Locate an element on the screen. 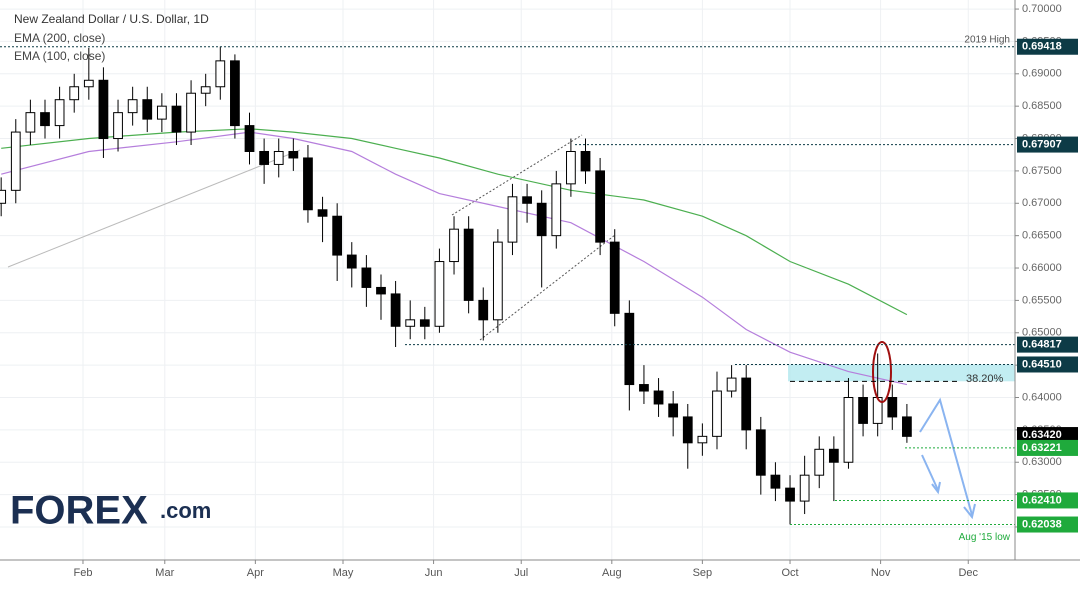 This screenshot has height=597, width=1080. x-tick-label: May is located at coordinates (343, 573).